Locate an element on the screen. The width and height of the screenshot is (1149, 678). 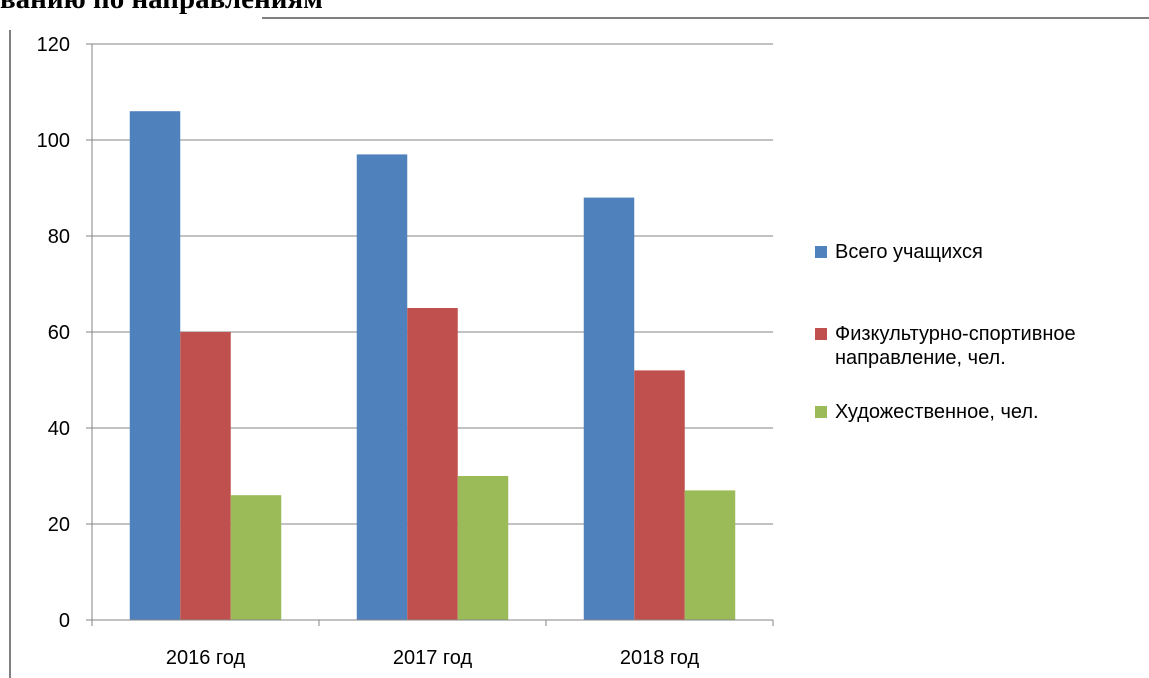
x-tick-label: 2018 год is located at coordinates (660, 658).